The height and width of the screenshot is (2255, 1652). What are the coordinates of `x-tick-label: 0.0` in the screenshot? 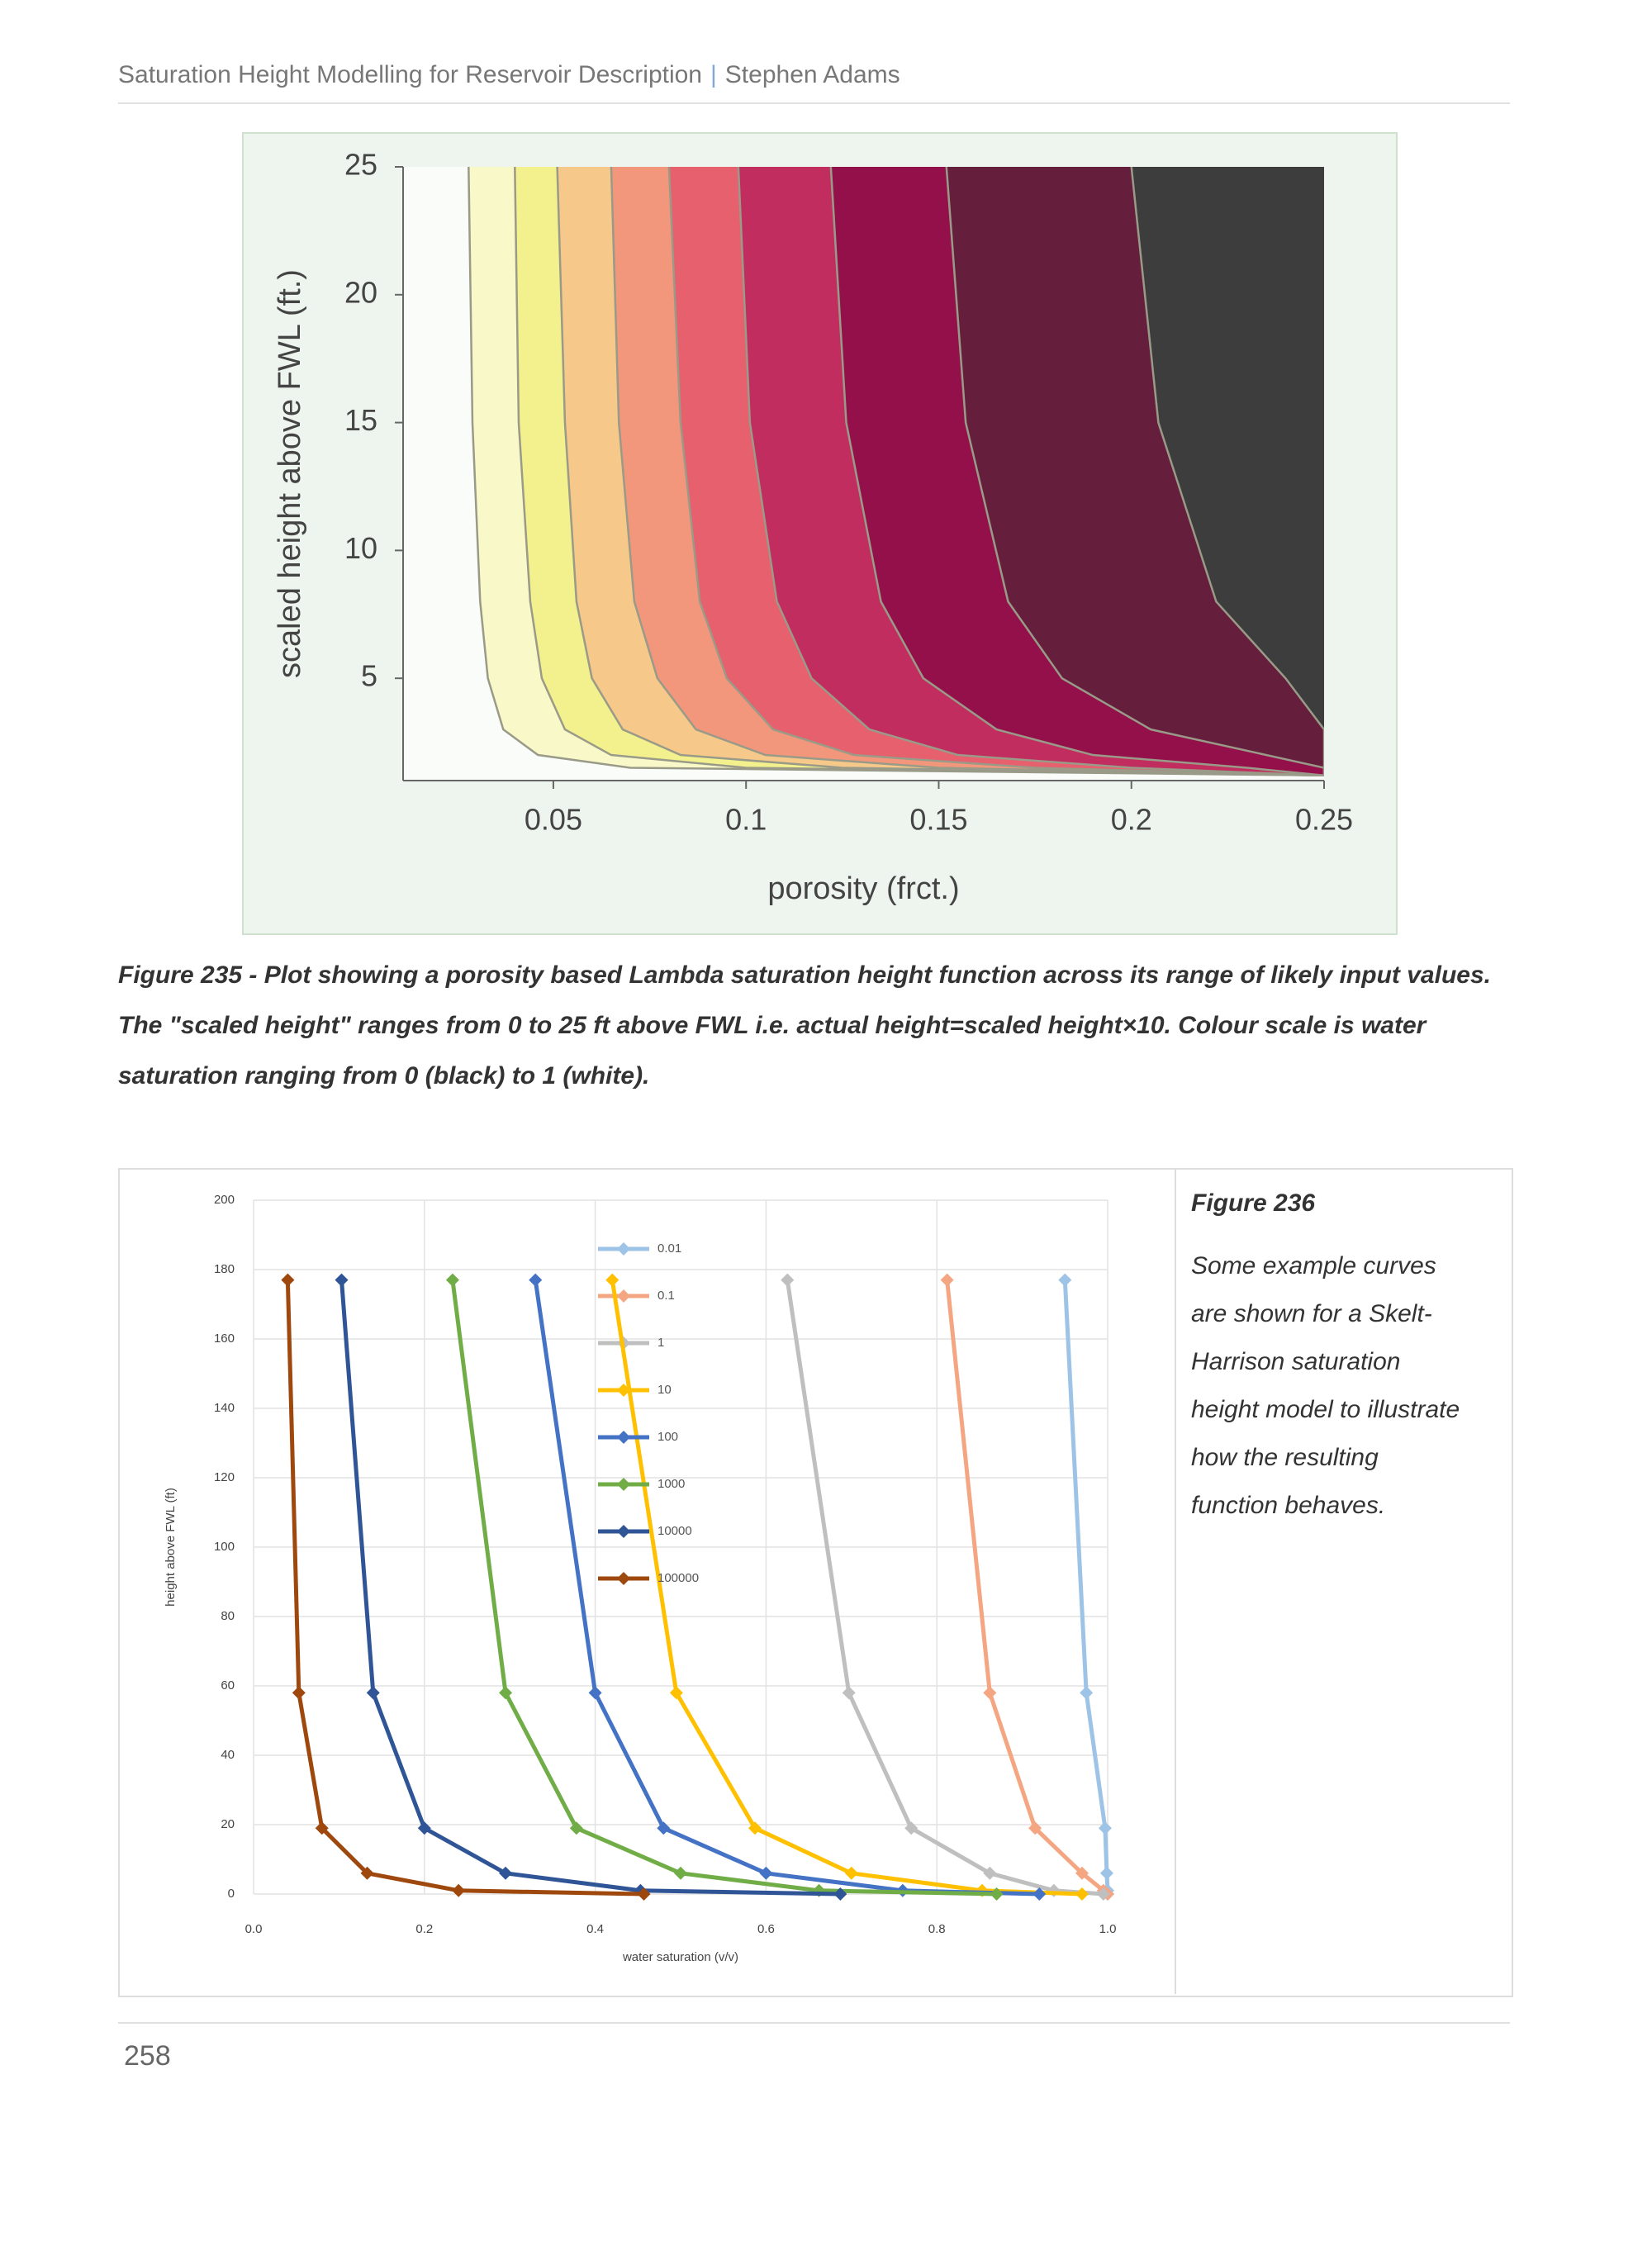 It's located at (254, 1929).